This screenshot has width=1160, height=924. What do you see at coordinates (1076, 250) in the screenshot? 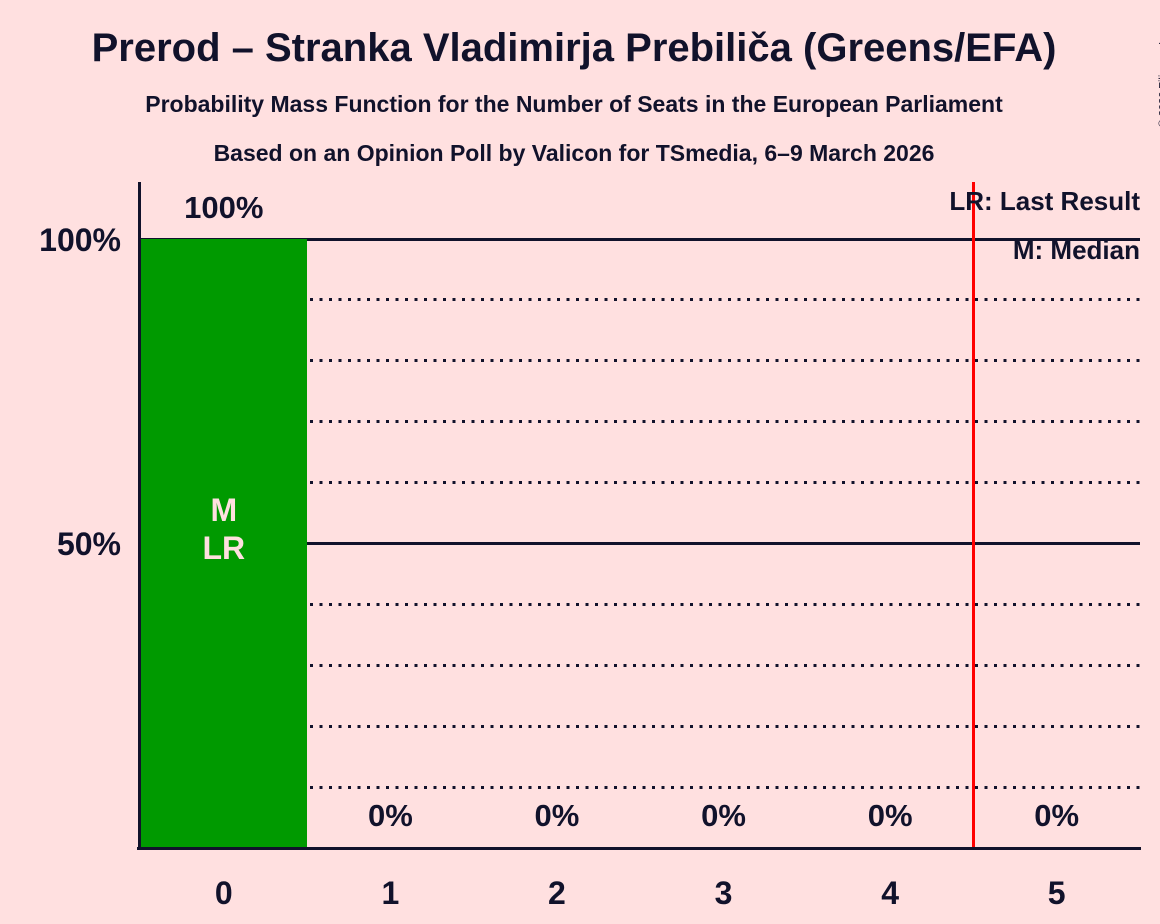
I see `legend-median: M: Median` at bounding box center [1076, 250].